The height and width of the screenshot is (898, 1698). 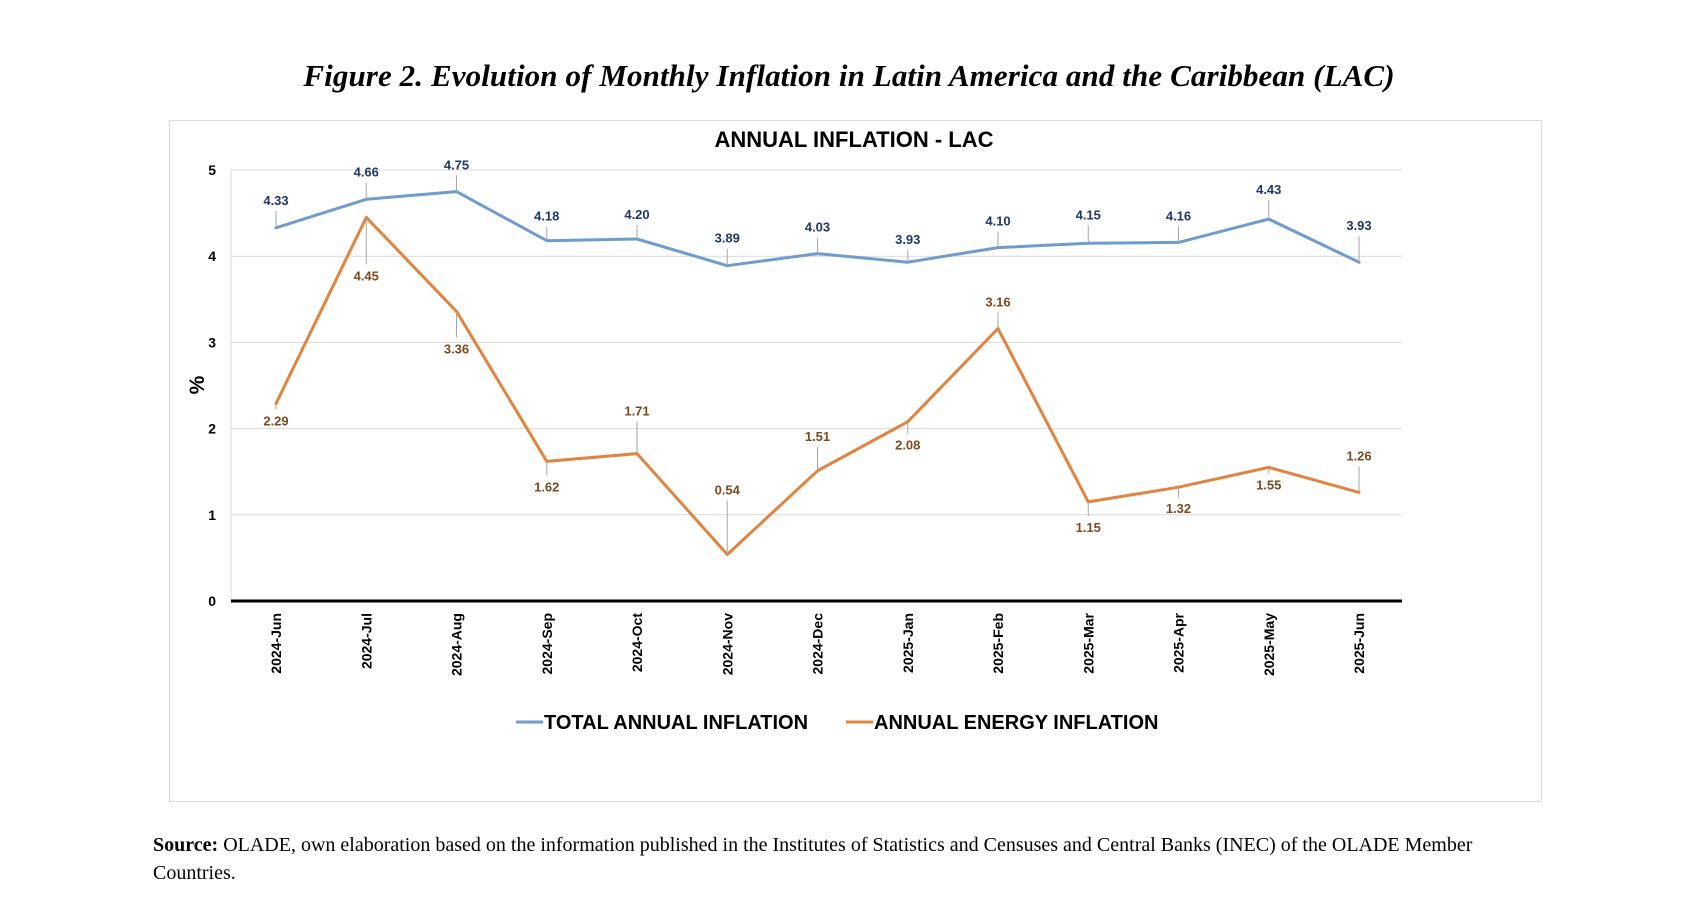 What do you see at coordinates (1178, 215) in the screenshot?
I see `data-label: 4.16` at bounding box center [1178, 215].